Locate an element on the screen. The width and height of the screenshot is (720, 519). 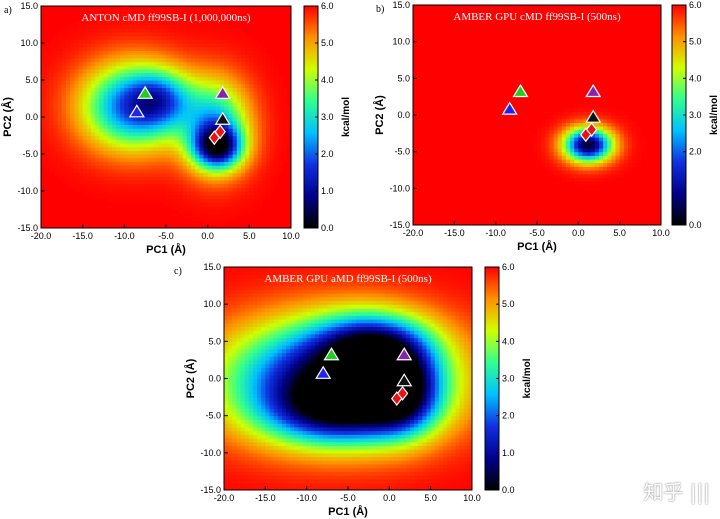
colorbar-tick-label: 0.0 is located at coordinates (695, 225).